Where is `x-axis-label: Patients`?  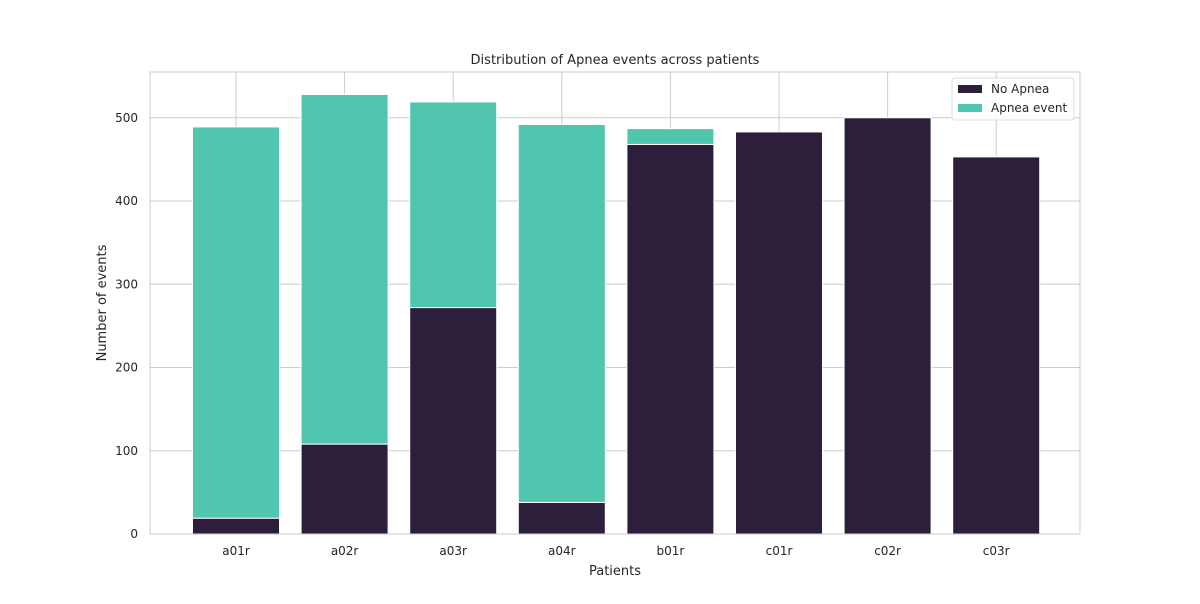 x-axis-label: Patients is located at coordinates (615, 571).